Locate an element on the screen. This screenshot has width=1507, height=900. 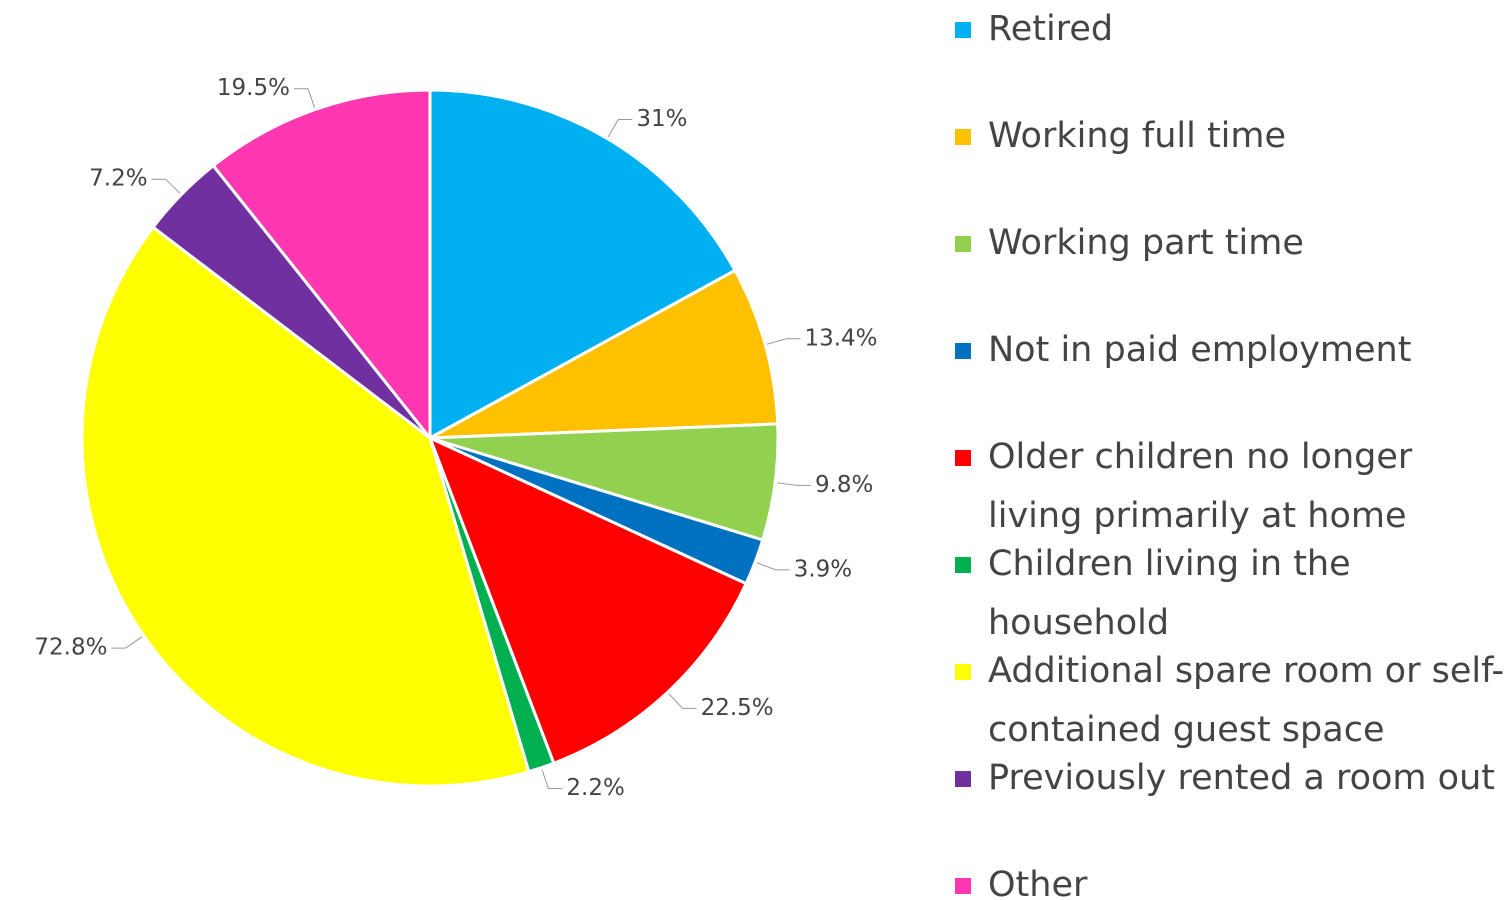
legend-label: Working full time is located at coordinates (1137, 136).